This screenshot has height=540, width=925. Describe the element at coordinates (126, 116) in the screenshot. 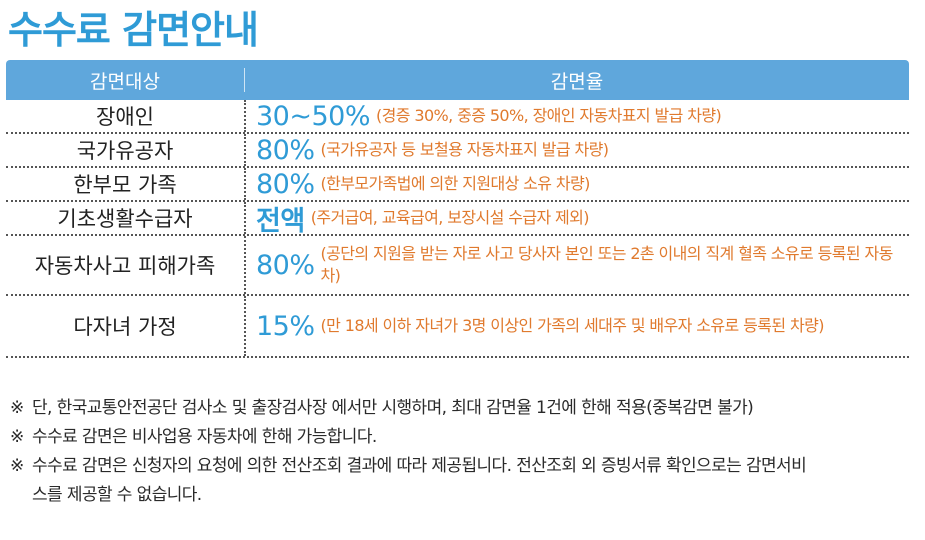

I see `row-target: 장애인` at that location.